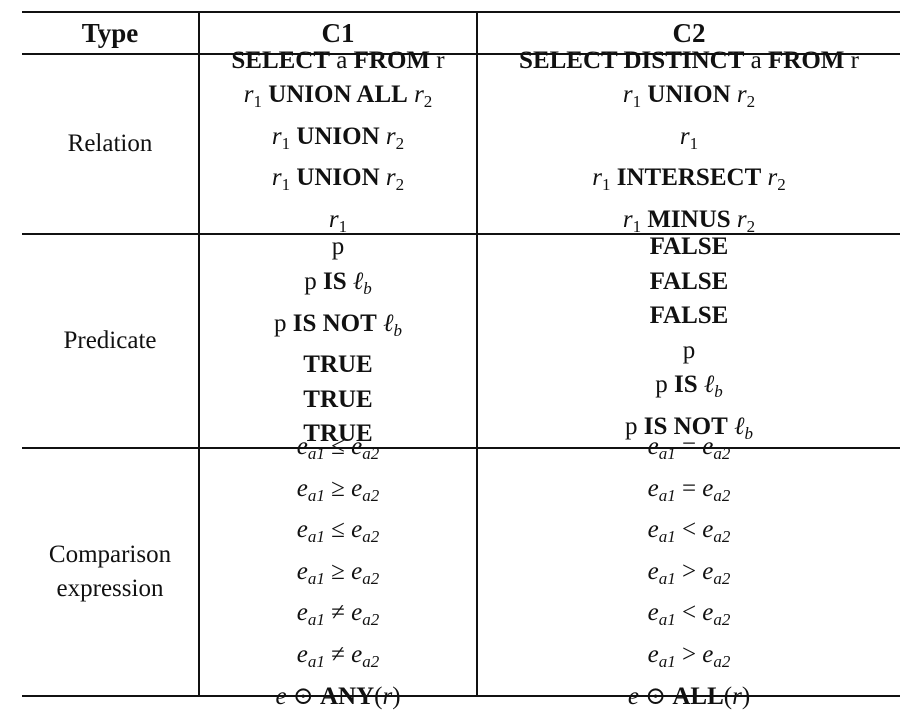 Image resolution: width=922 pixels, height=714 pixels. Describe the element at coordinates (689, 219) in the screenshot. I see `keyword: MINUS` at that location.